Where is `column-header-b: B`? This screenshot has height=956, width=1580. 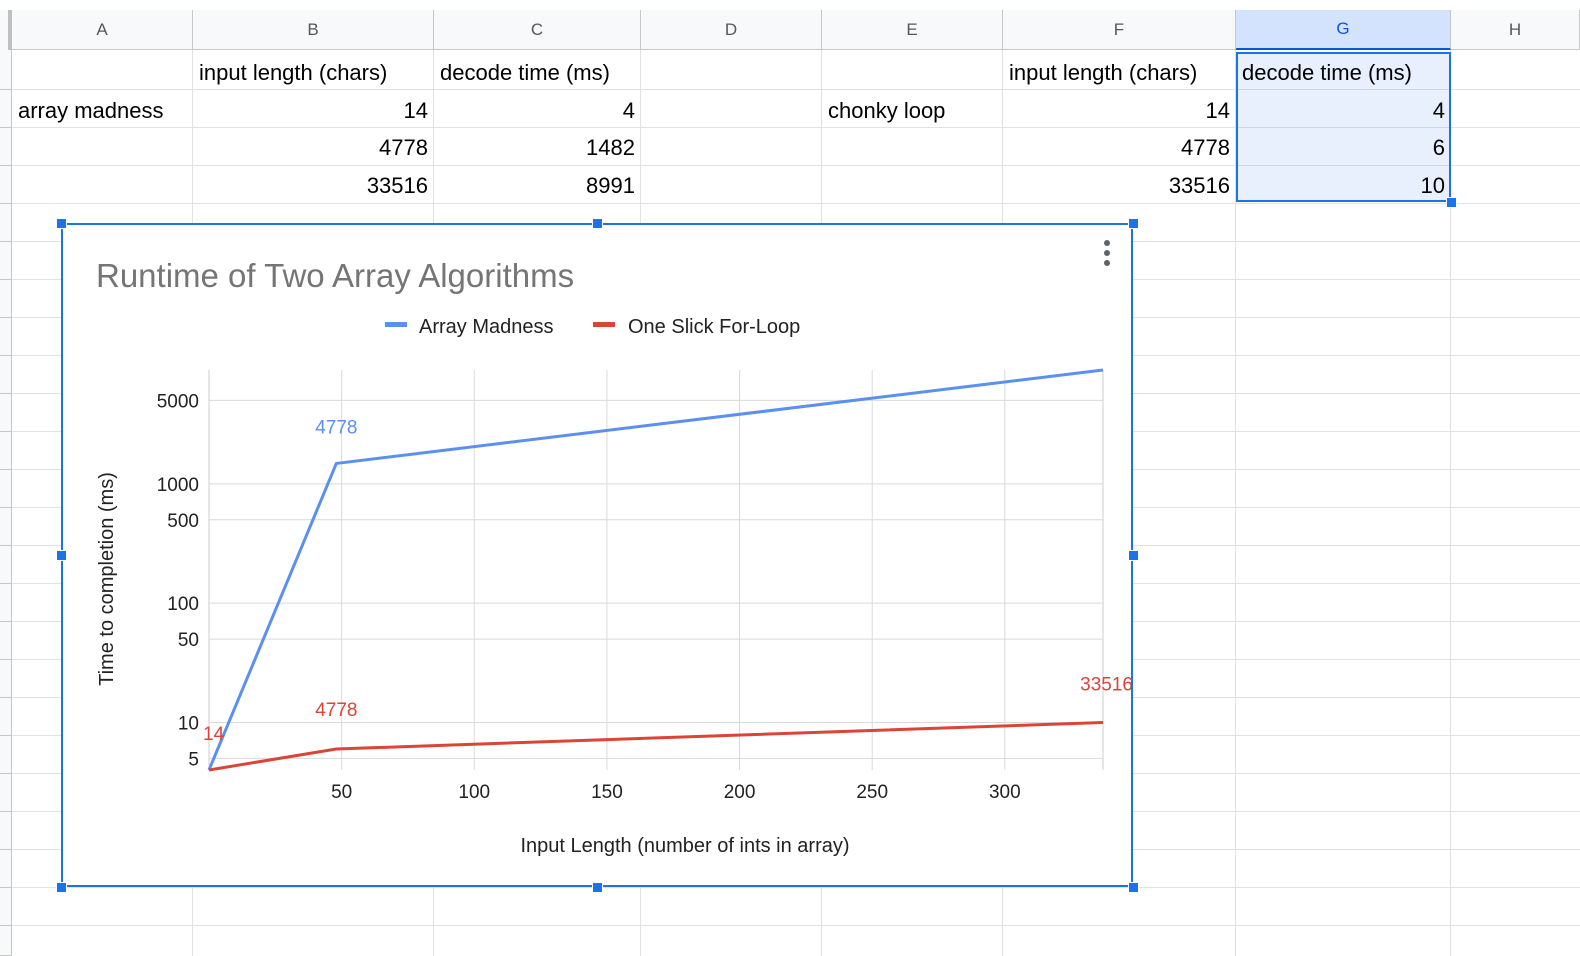
column-header-b: B is located at coordinates (313, 30).